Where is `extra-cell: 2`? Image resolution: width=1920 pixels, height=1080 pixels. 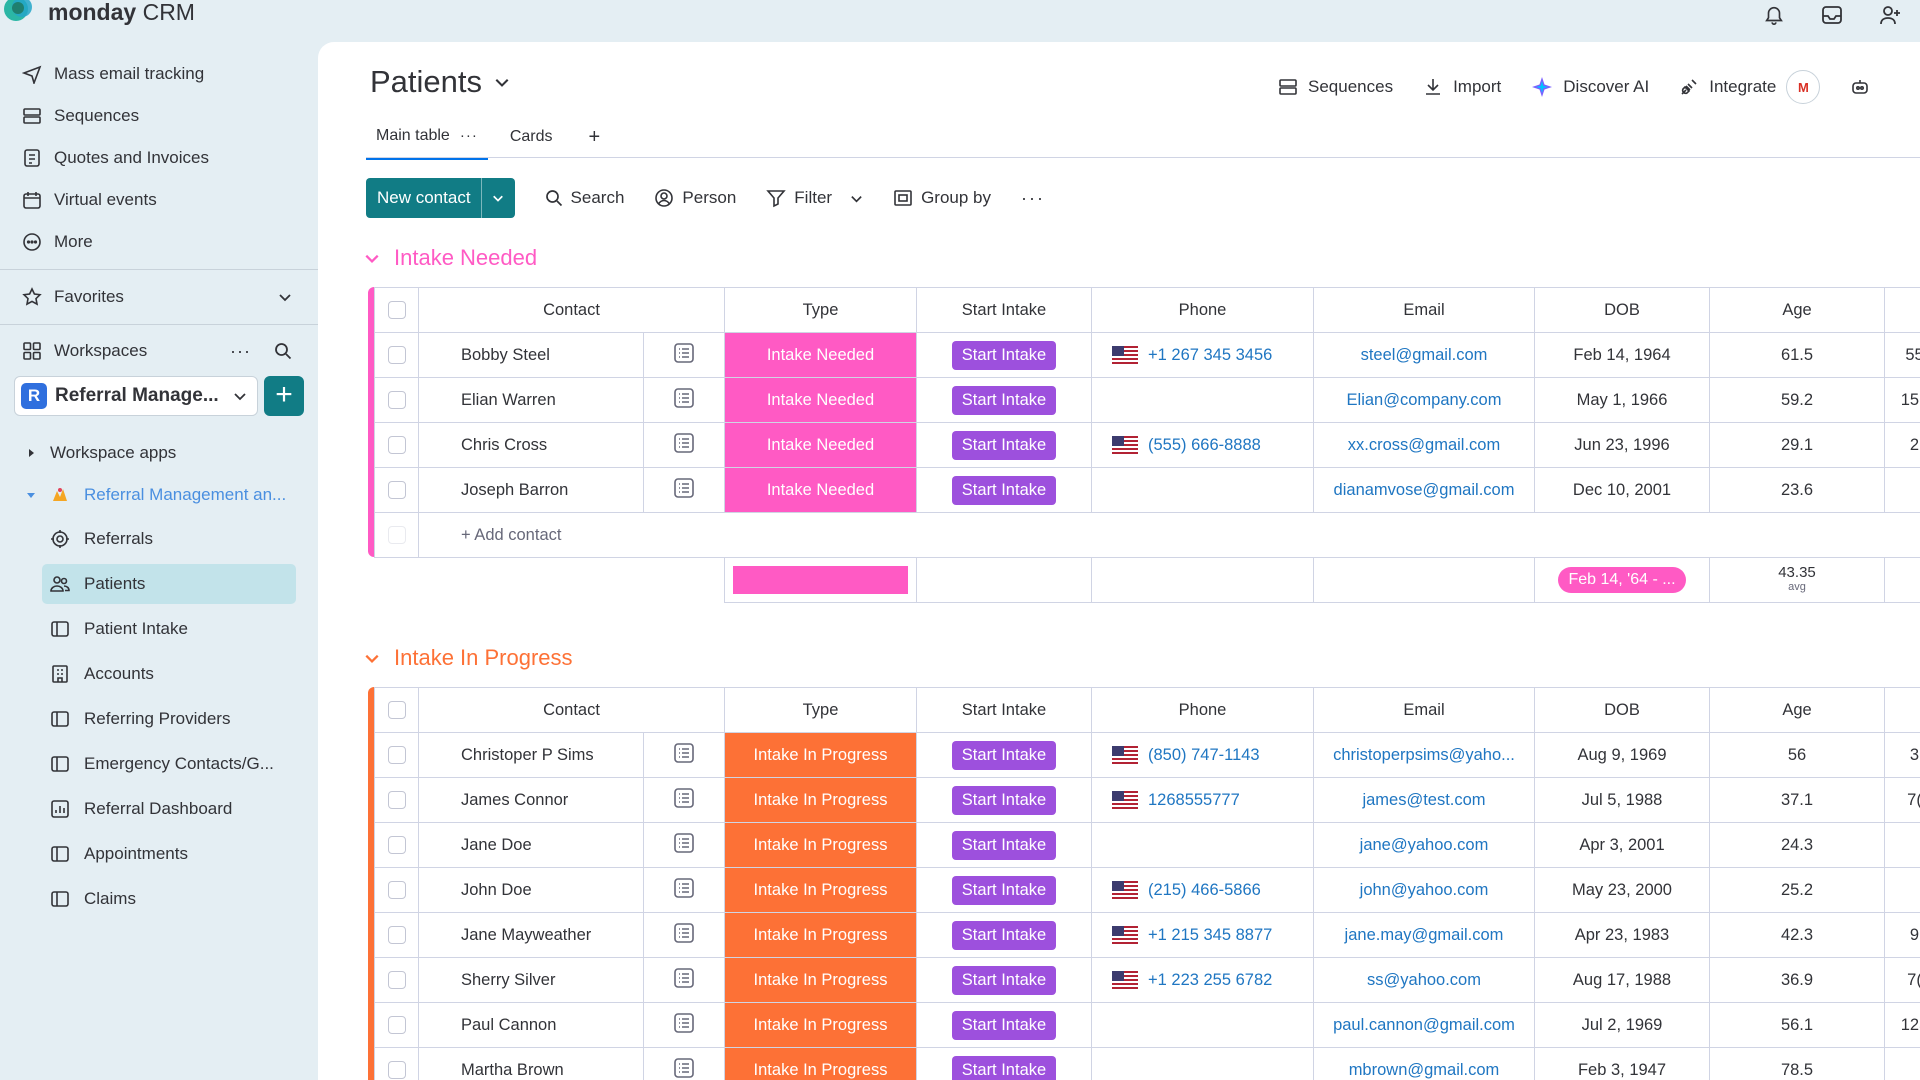
extra-cell: 2 is located at coordinates (1902, 445).